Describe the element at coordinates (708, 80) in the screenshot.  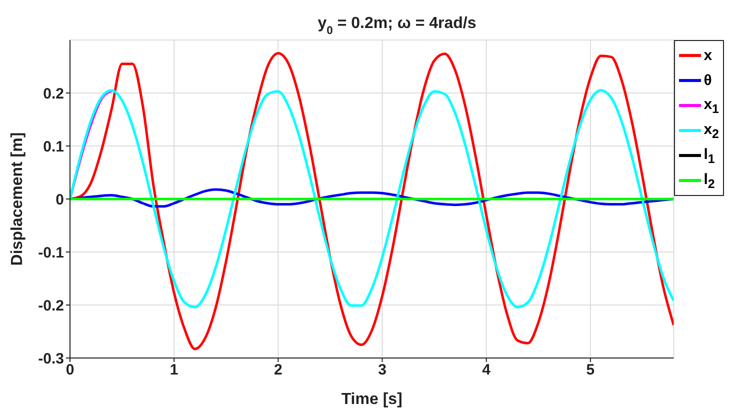
I see `legend-label: θ` at that location.